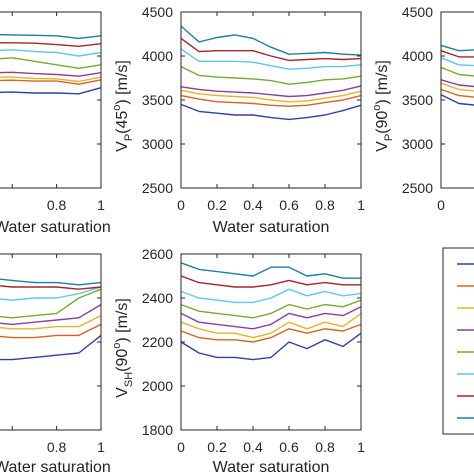 This screenshot has height=474, width=474. I want to click on x-tick-labels-top-right: 0, so click(441, 205).